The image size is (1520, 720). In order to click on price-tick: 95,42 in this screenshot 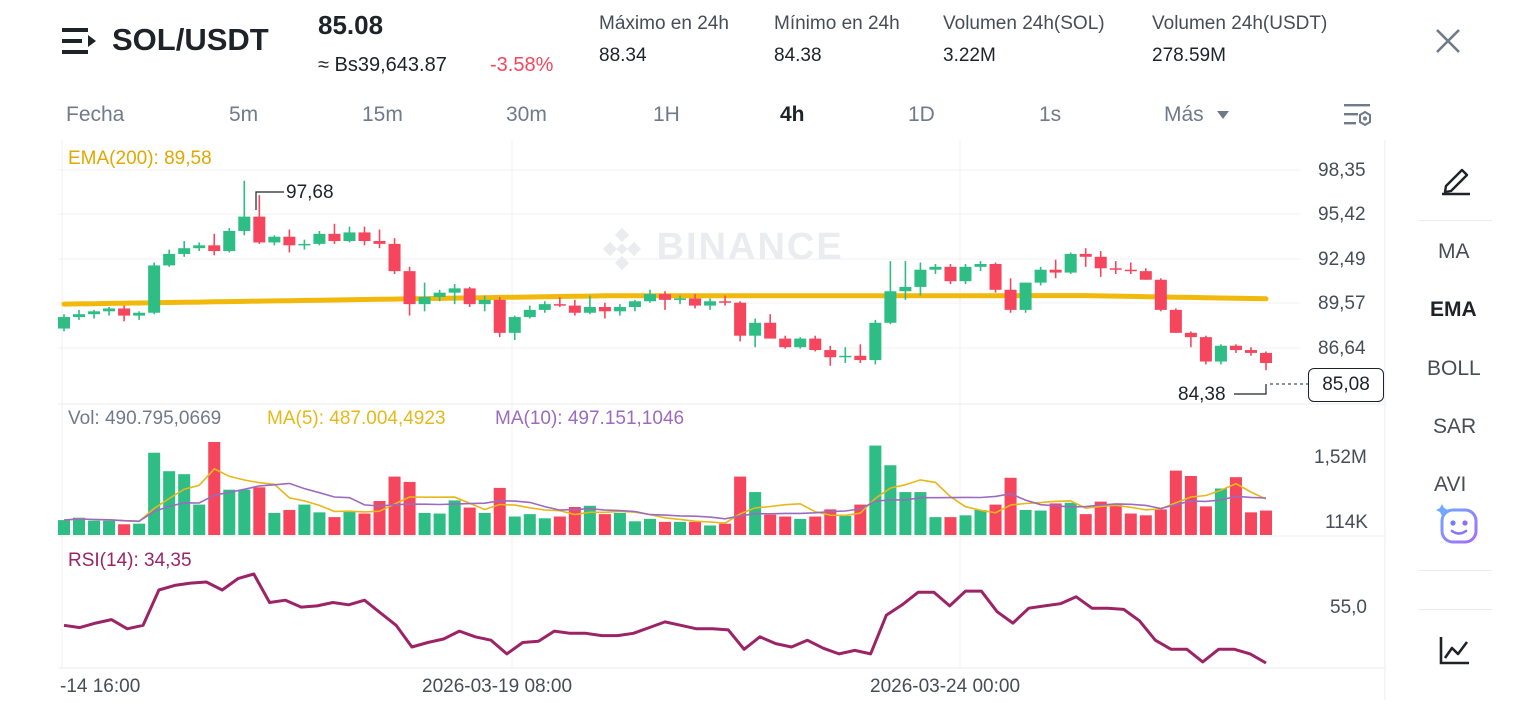, I will do `click(1342, 214)`.